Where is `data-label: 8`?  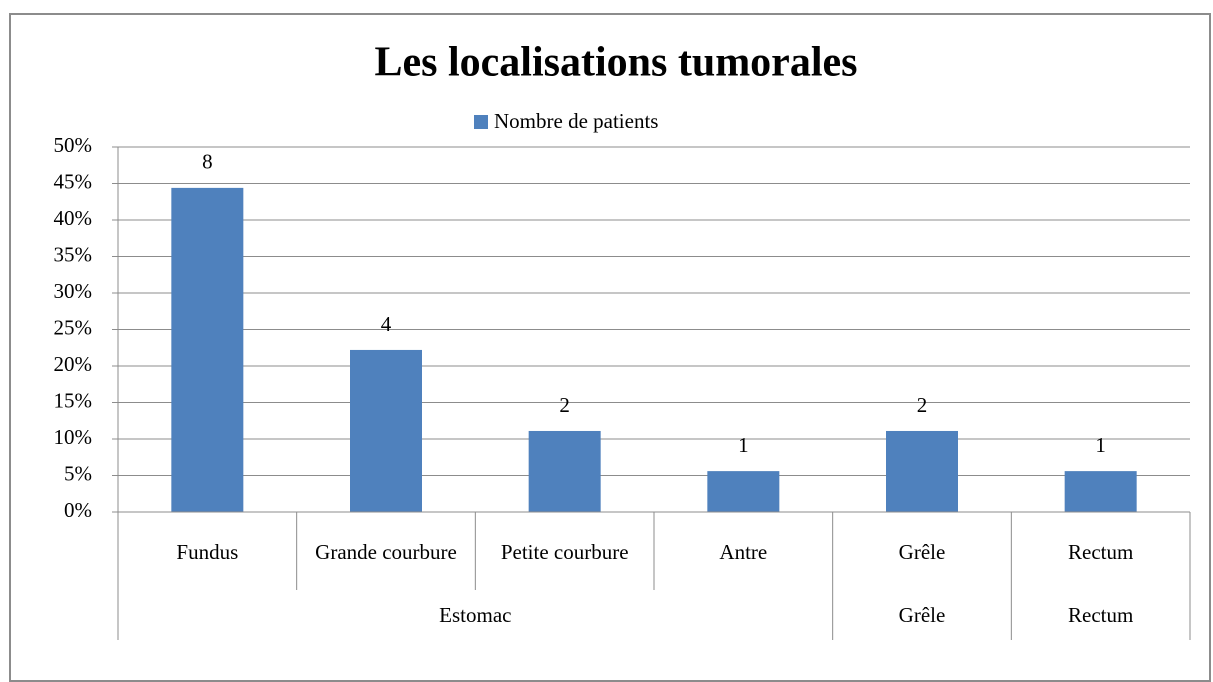 data-label: 8 is located at coordinates (207, 162).